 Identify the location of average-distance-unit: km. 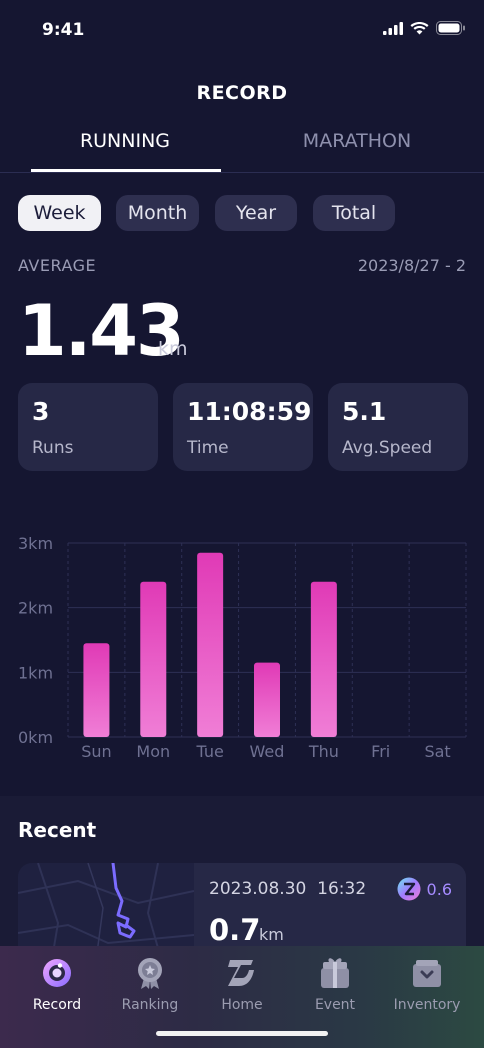
(173, 349).